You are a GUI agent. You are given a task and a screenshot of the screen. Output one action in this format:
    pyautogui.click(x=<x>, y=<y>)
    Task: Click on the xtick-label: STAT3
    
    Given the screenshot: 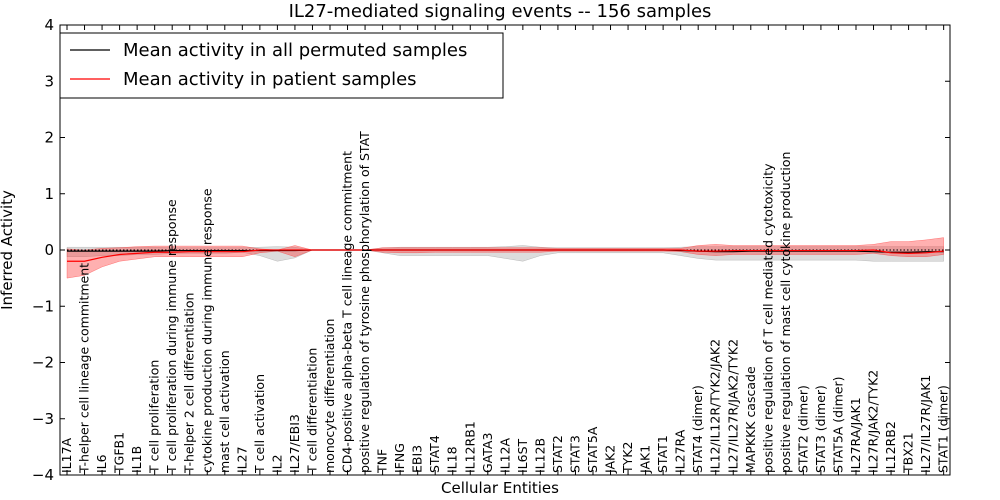 What is the action you would take?
    pyautogui.click(x=574, y=454)
    